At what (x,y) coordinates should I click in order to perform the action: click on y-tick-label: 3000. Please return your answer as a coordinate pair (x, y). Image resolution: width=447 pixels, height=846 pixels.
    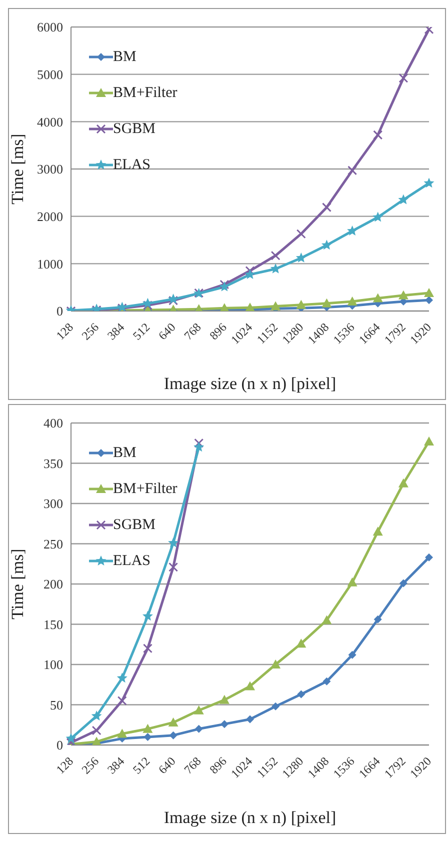
    Looking at the image, I should click on (50, 169).